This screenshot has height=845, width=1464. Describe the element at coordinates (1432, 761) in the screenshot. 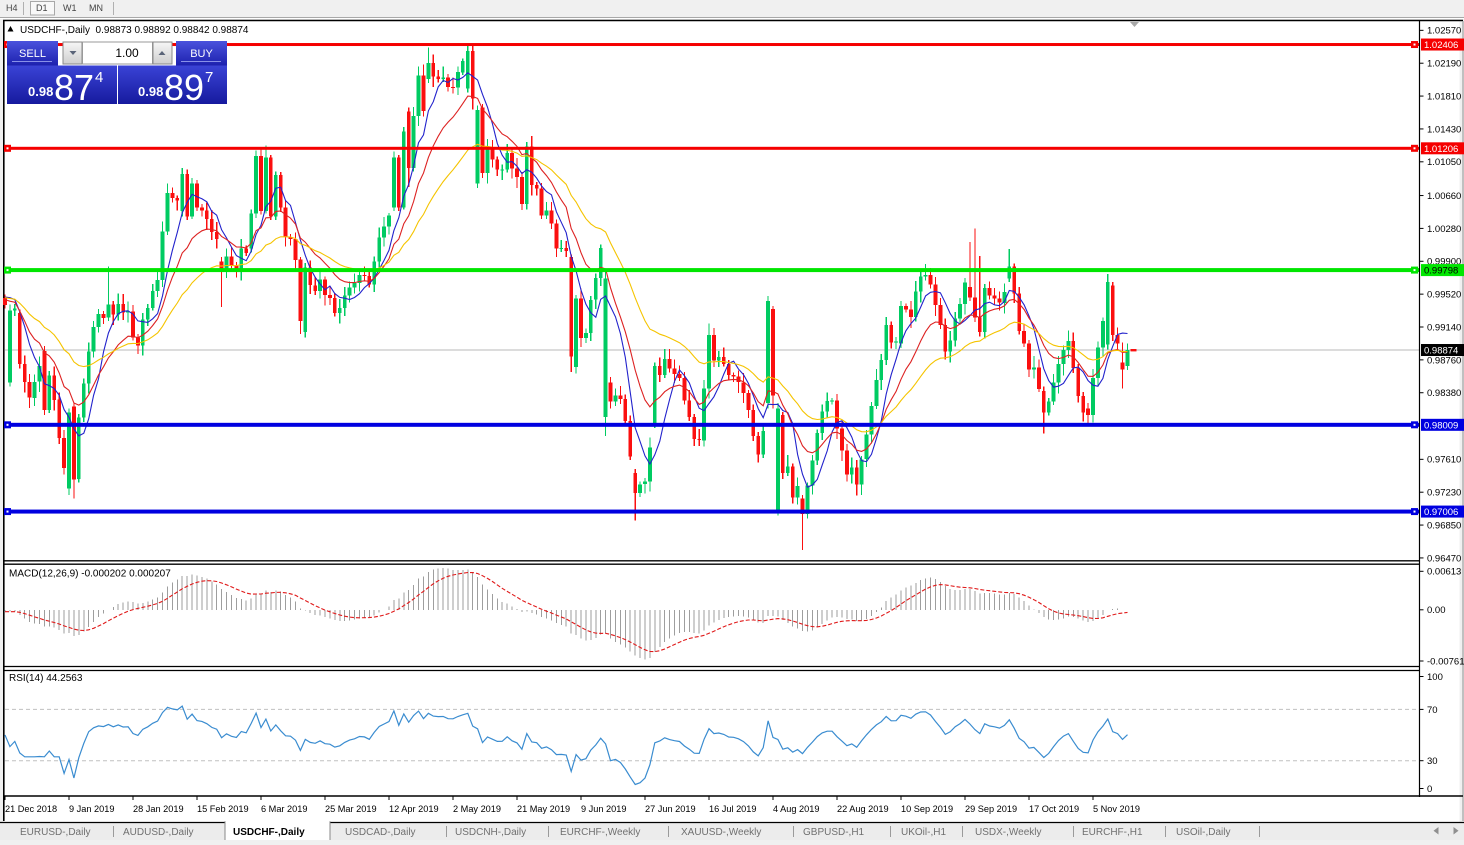

I see `svg-text: 30` at that location.